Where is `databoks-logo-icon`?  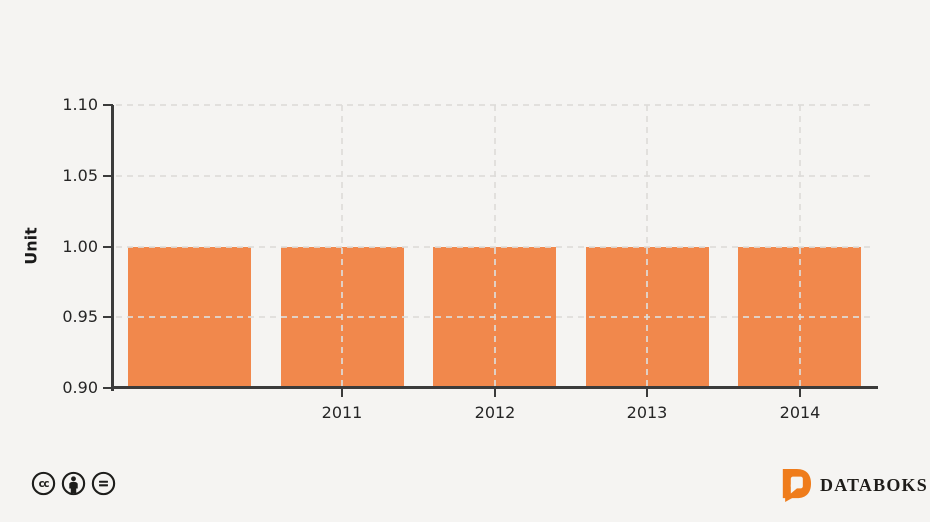 databoks-logo-icon is located at coordinates (796, 485).